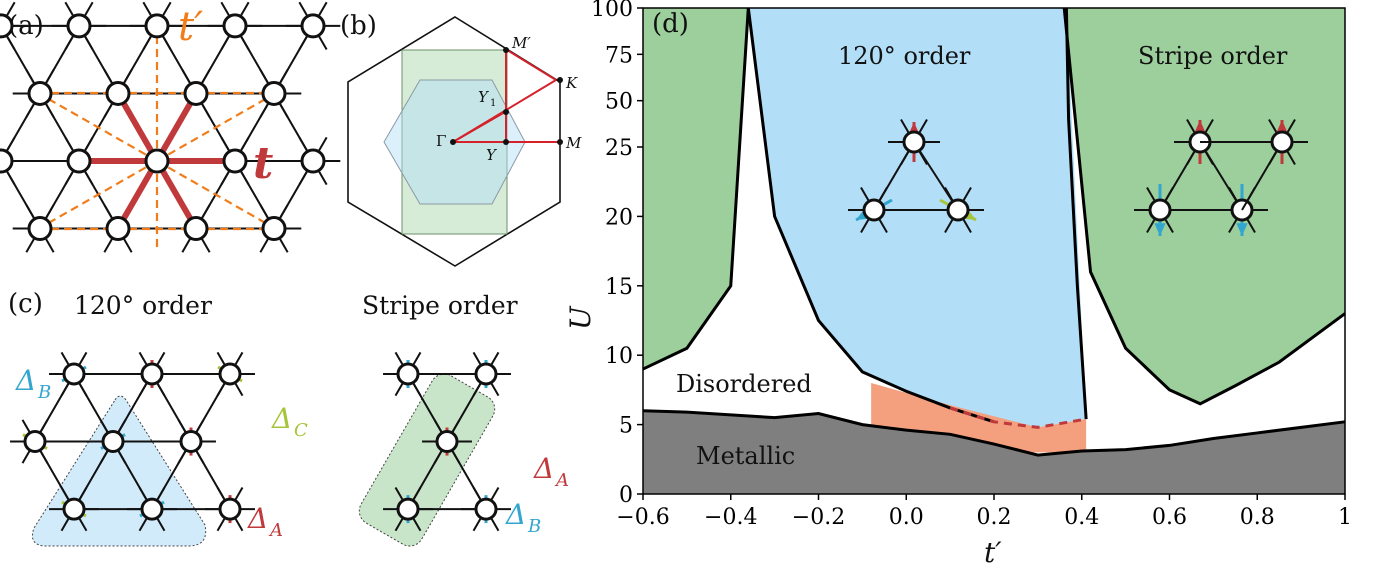 The image size is (1388, 572). I want to click on point-Y1-sub: 1, so click(493, 103).